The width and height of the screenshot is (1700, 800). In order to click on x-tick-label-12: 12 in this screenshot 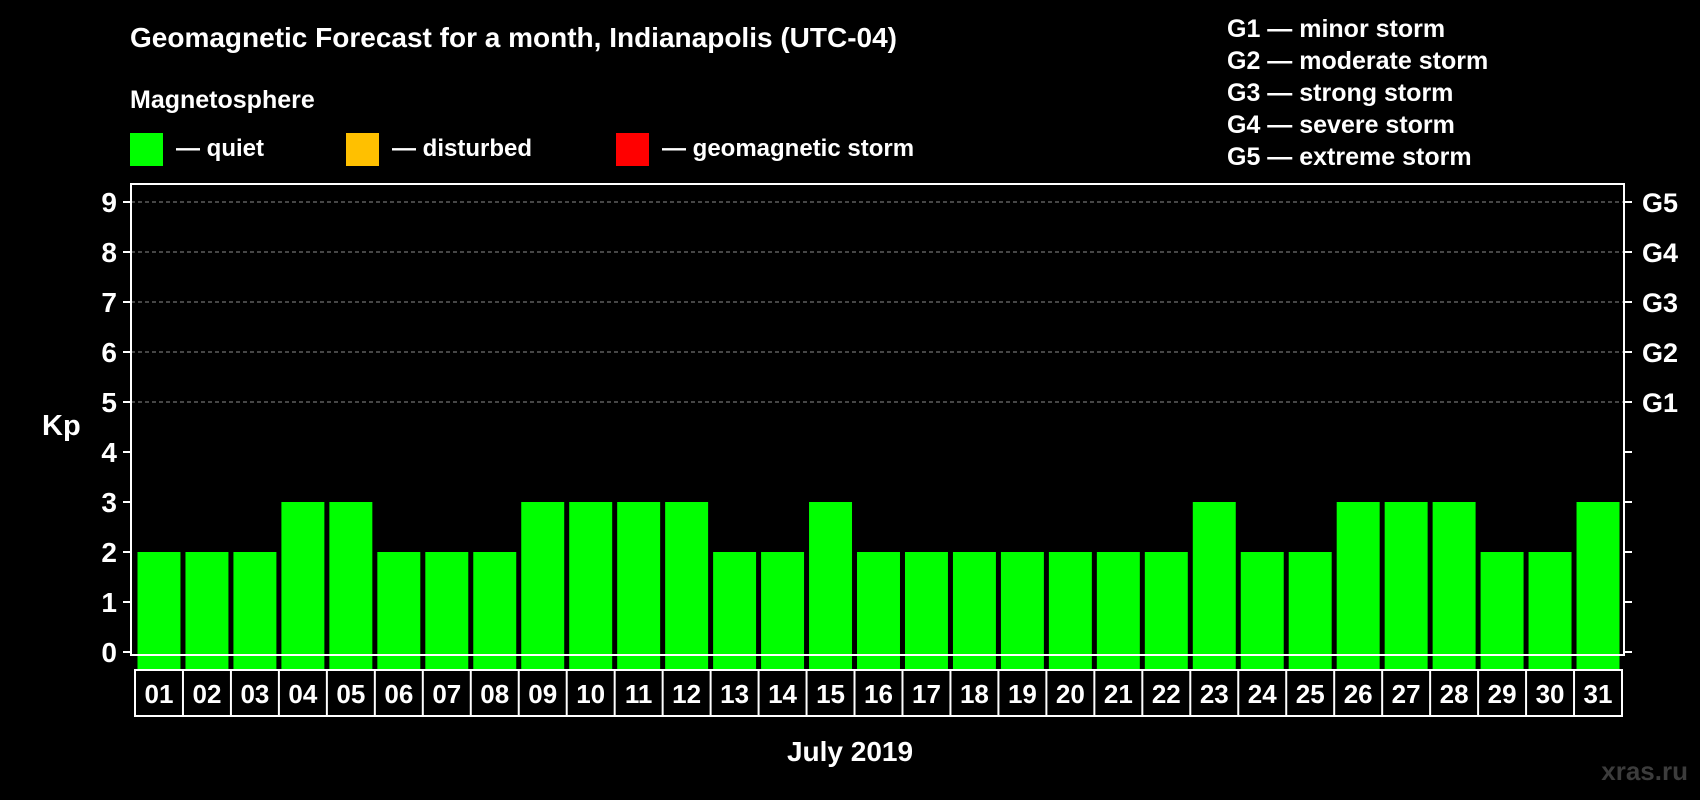, I will do `click(686, 694)`.